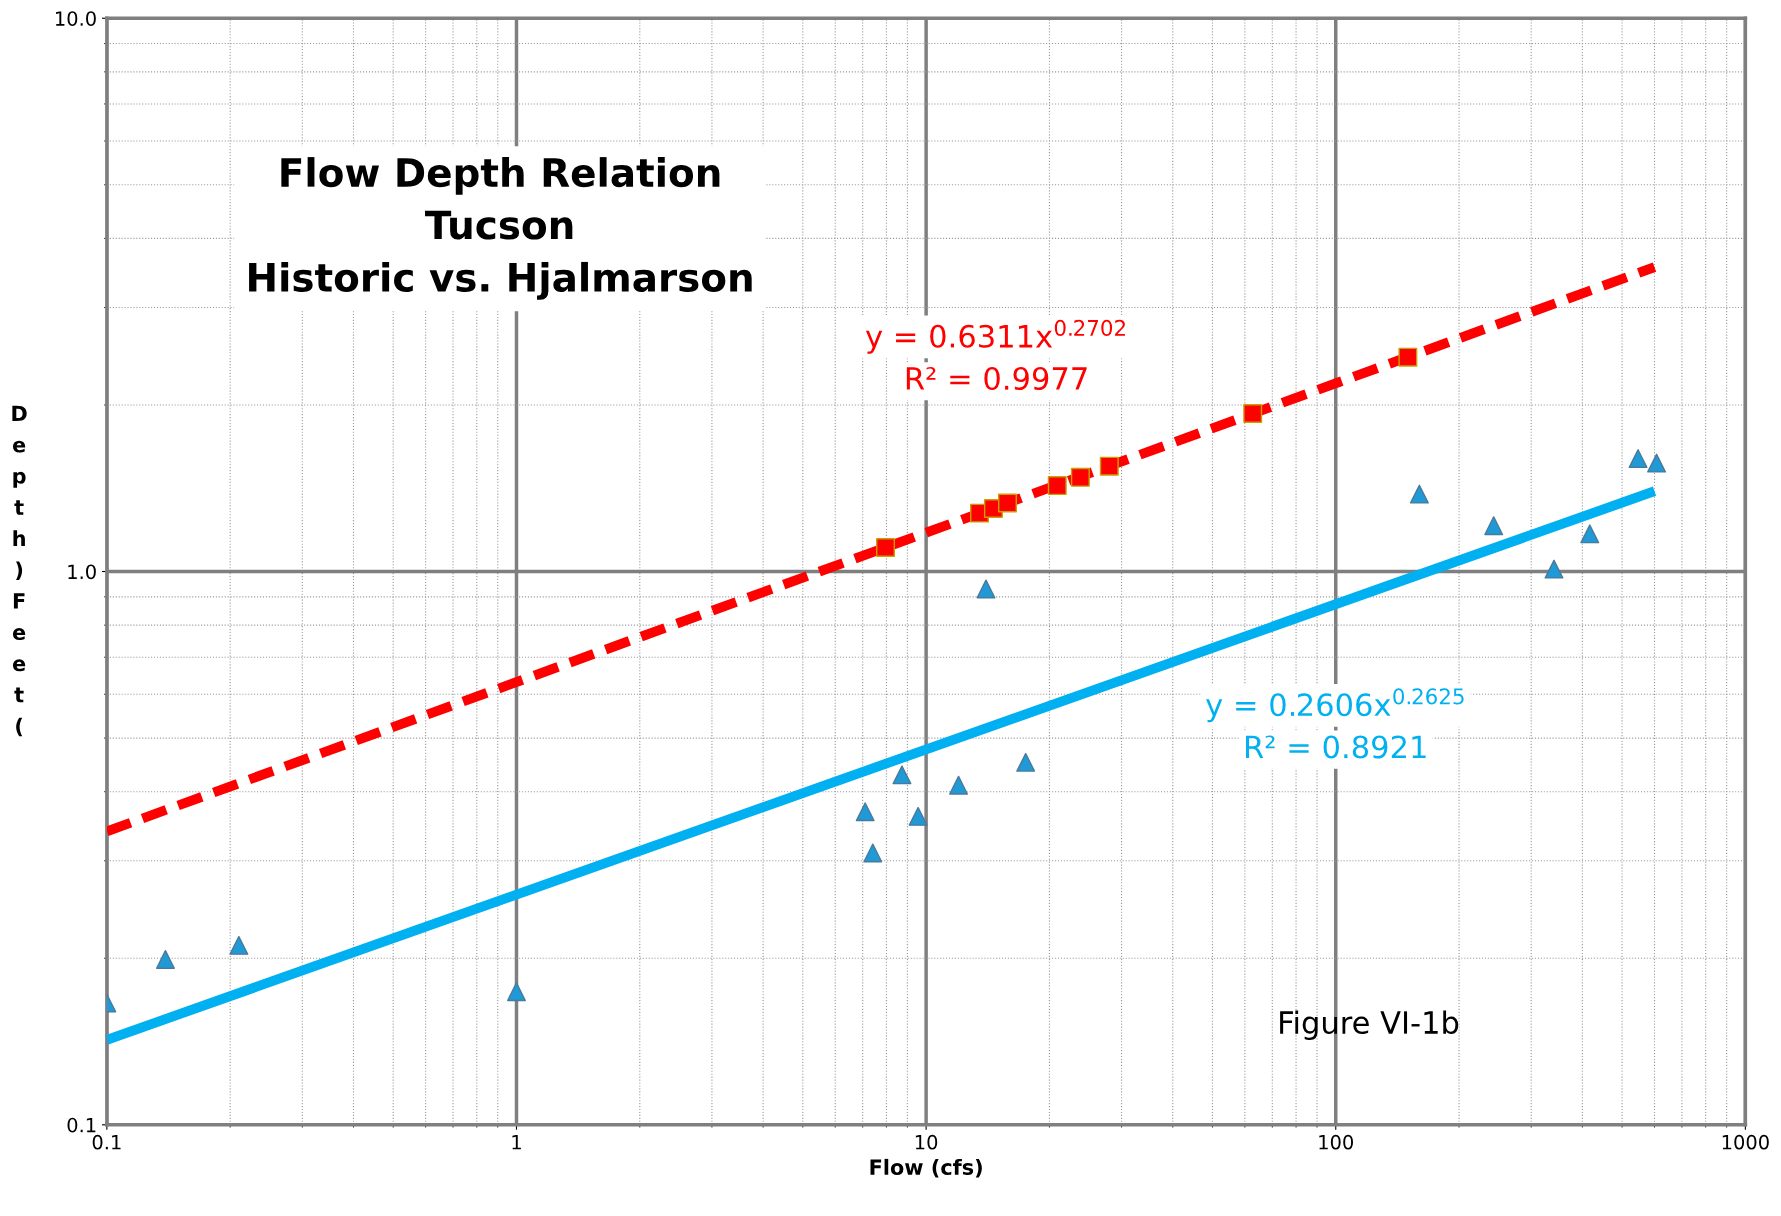 This screenshot has width=1781, height=1216. What do you see at coordinates (1745, 1142) in the screenshot?
I see `x-tick-label: 1000` at bounding box center [1745, 1142].